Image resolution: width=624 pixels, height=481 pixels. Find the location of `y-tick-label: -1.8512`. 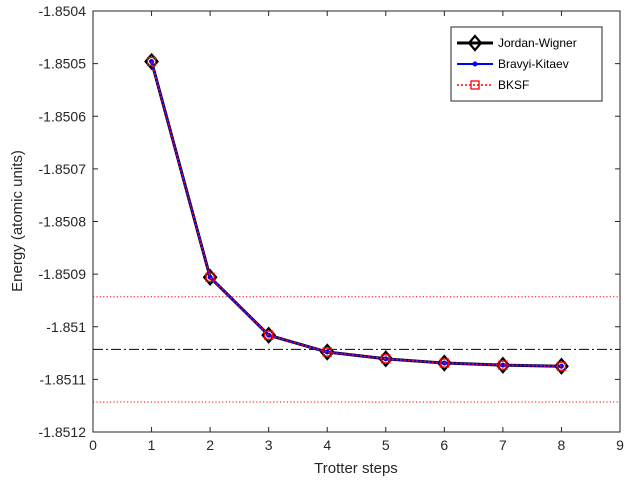

y-tick-label: -1.8512 is located at coordinates (63, 432).